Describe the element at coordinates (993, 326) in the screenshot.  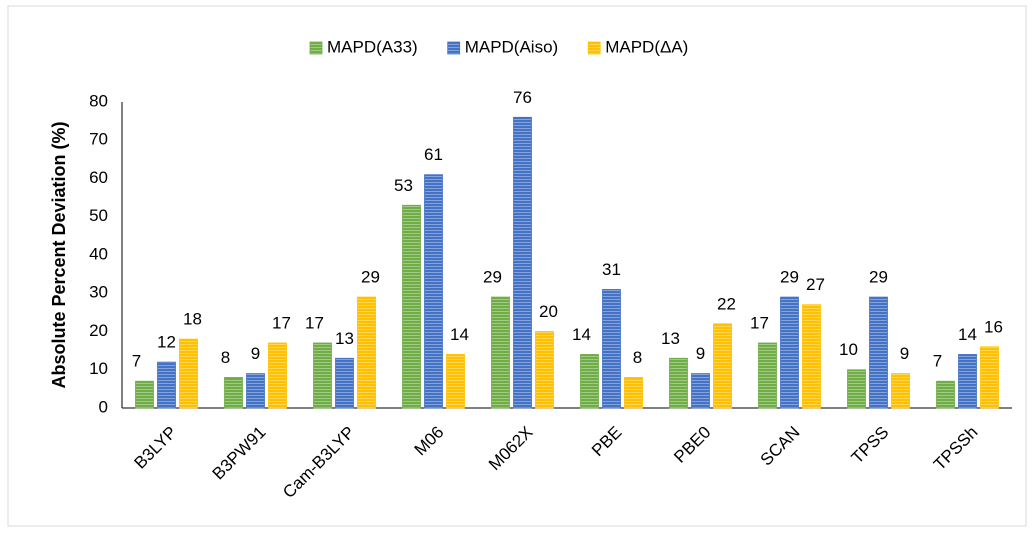
I see `data-label: 16` at that location.